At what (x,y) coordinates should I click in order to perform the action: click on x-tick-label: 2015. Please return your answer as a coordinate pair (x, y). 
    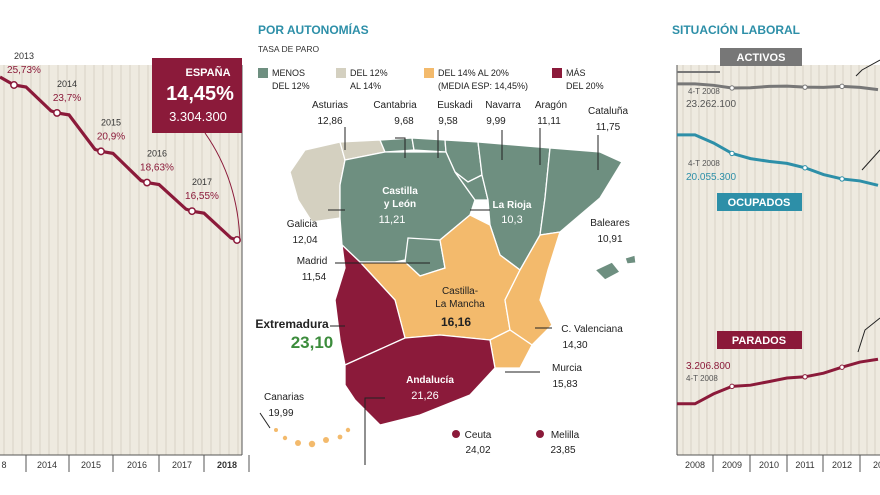
    Looking at the image, I should click on (91, 465).